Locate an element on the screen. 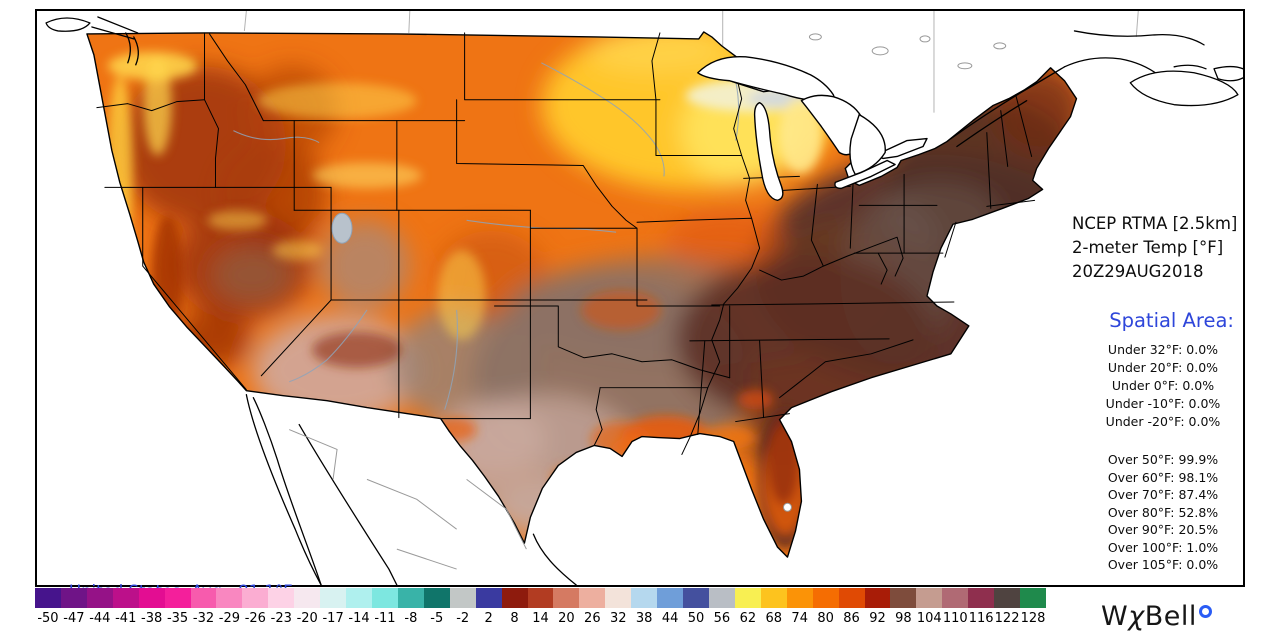 The width and height of the screenshot is (1280, 640). stat-line: Over 80°F: 52.8% is located at coordinates (1163, 512).